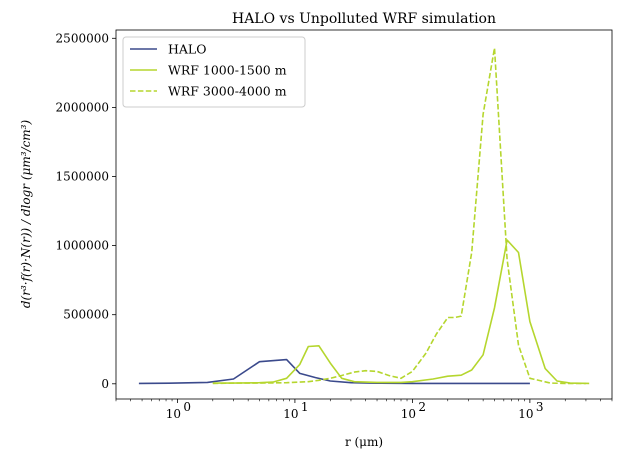  I want to click on y-tick-label: 1500000, so click(82, 176).